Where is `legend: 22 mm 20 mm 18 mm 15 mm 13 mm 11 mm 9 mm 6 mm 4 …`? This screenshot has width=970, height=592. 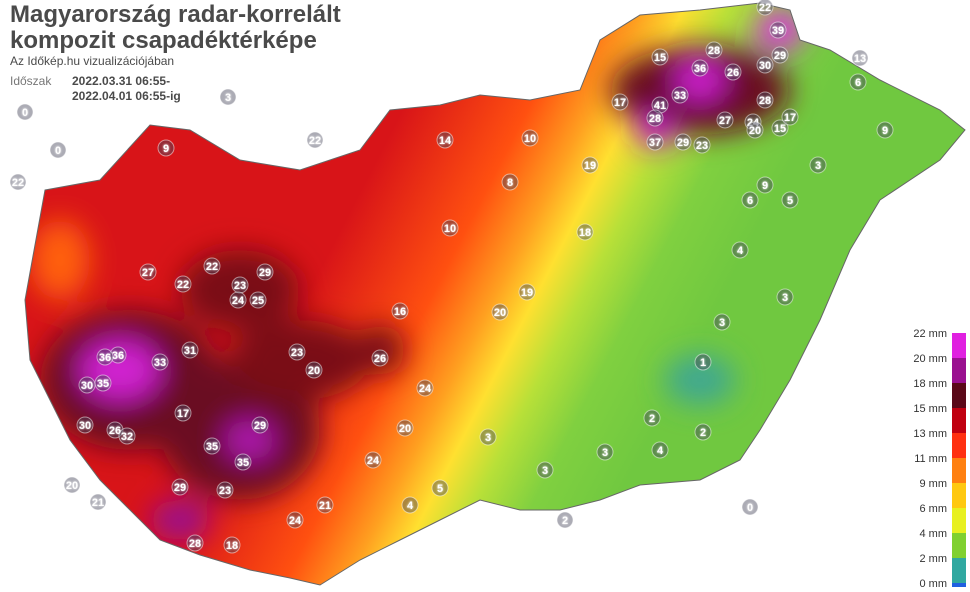 legend: 22 mm 20 mm 18 mm 15 mm 13 mm 11 mm 9 mm 6 mm 4 … is located at coordinates (939, 459).